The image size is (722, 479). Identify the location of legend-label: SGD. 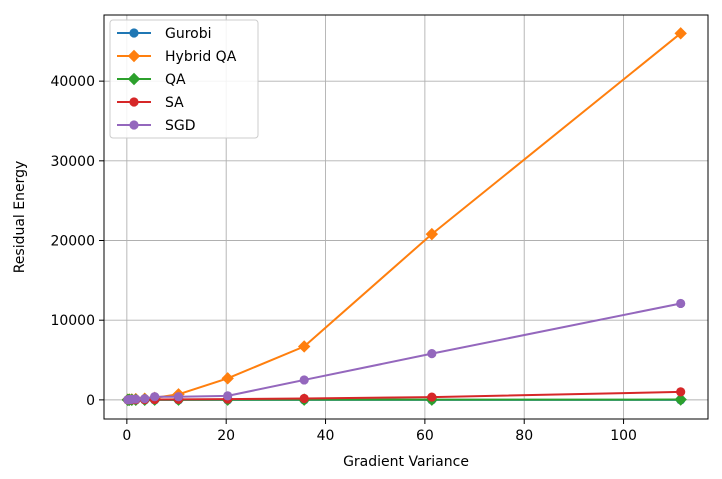
(180, 126).